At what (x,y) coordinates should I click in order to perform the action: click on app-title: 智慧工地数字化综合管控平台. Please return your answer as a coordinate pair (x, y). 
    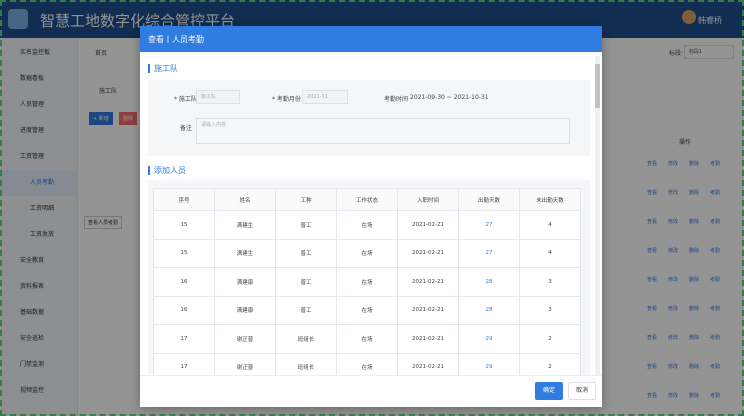
    Looking at the image, I should click on (138, 21).